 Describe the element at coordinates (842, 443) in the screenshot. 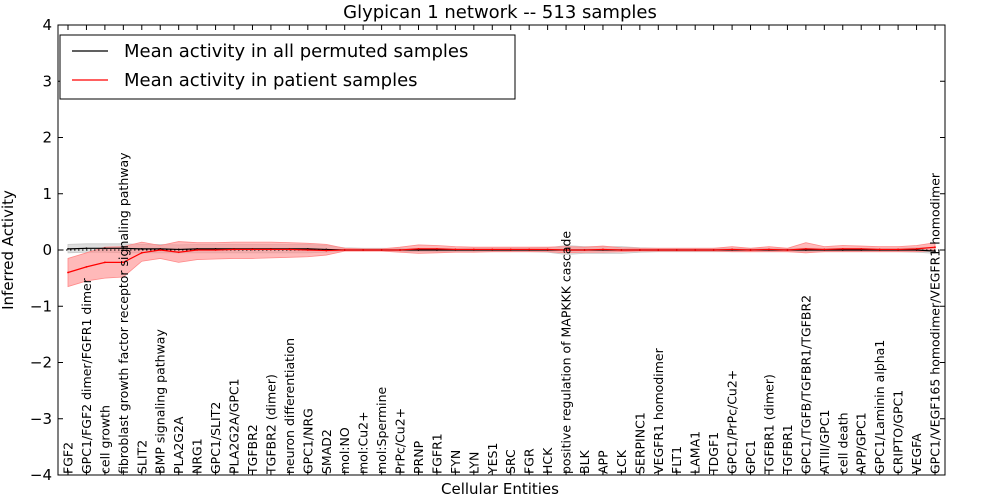

I see `x-tick-label: cell death` at that location.